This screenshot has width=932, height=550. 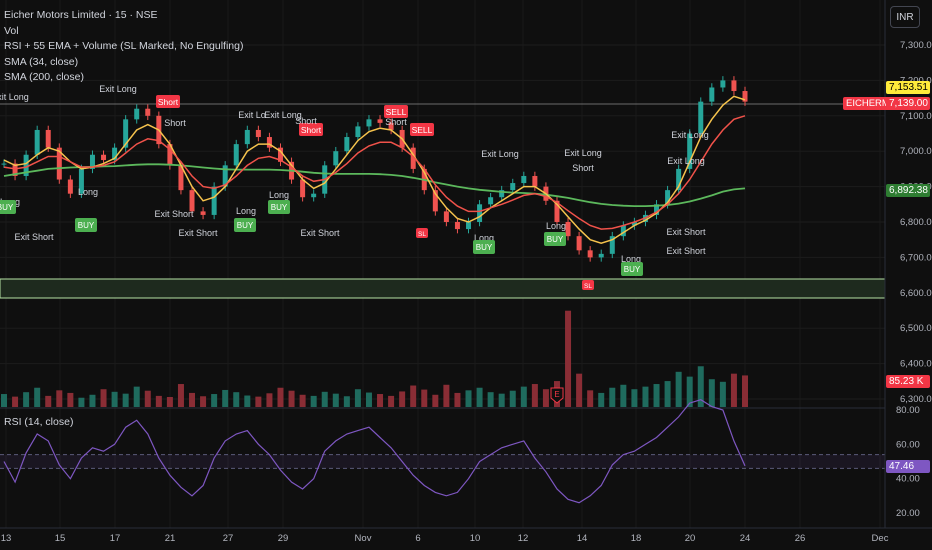 I want to click on price-tick-label: 6,400.00, so click(x=916, y=364).